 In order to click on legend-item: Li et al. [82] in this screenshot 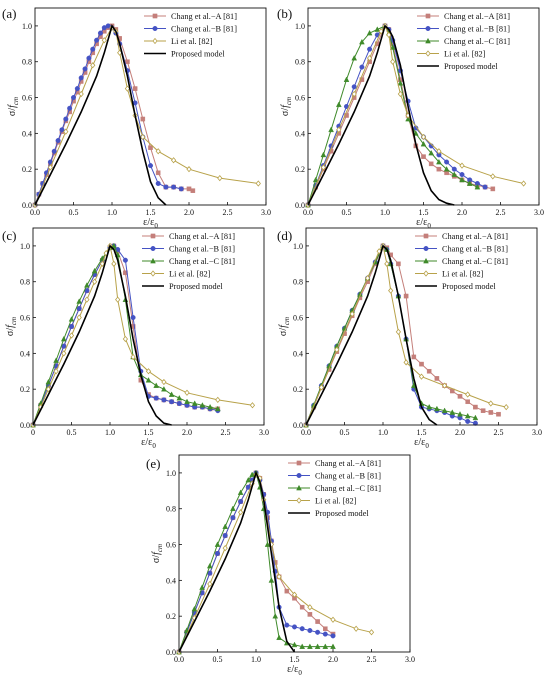, I will do `click(178, 41)`.